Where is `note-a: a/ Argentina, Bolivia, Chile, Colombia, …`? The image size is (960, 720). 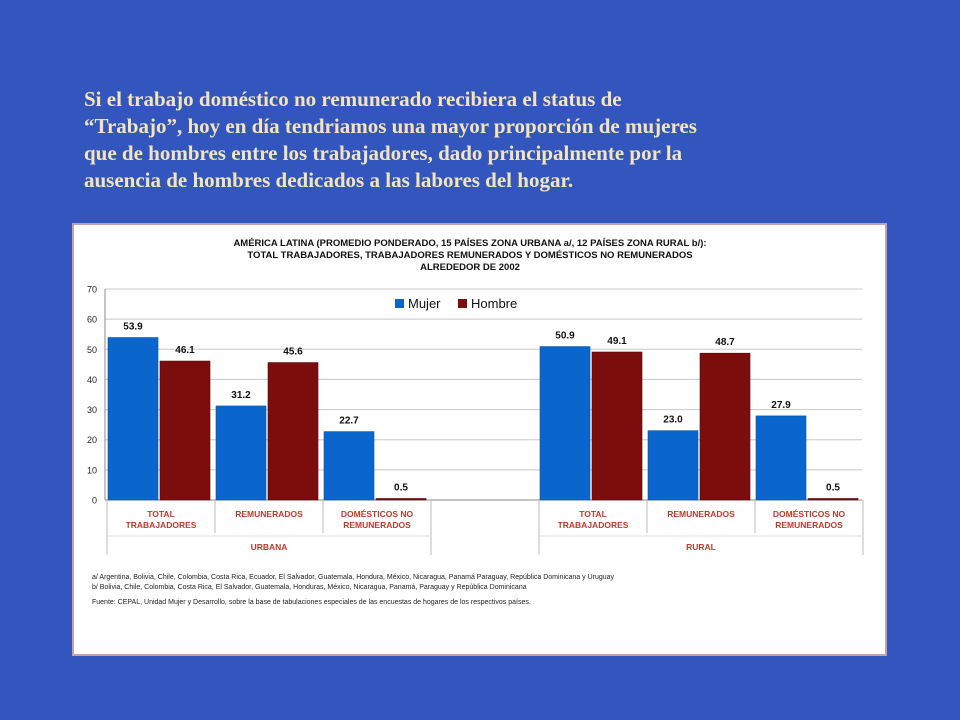 note-a: a/ Argentina, Bolivia, Chile, Colombia, … is located at coordinates (353, 577).